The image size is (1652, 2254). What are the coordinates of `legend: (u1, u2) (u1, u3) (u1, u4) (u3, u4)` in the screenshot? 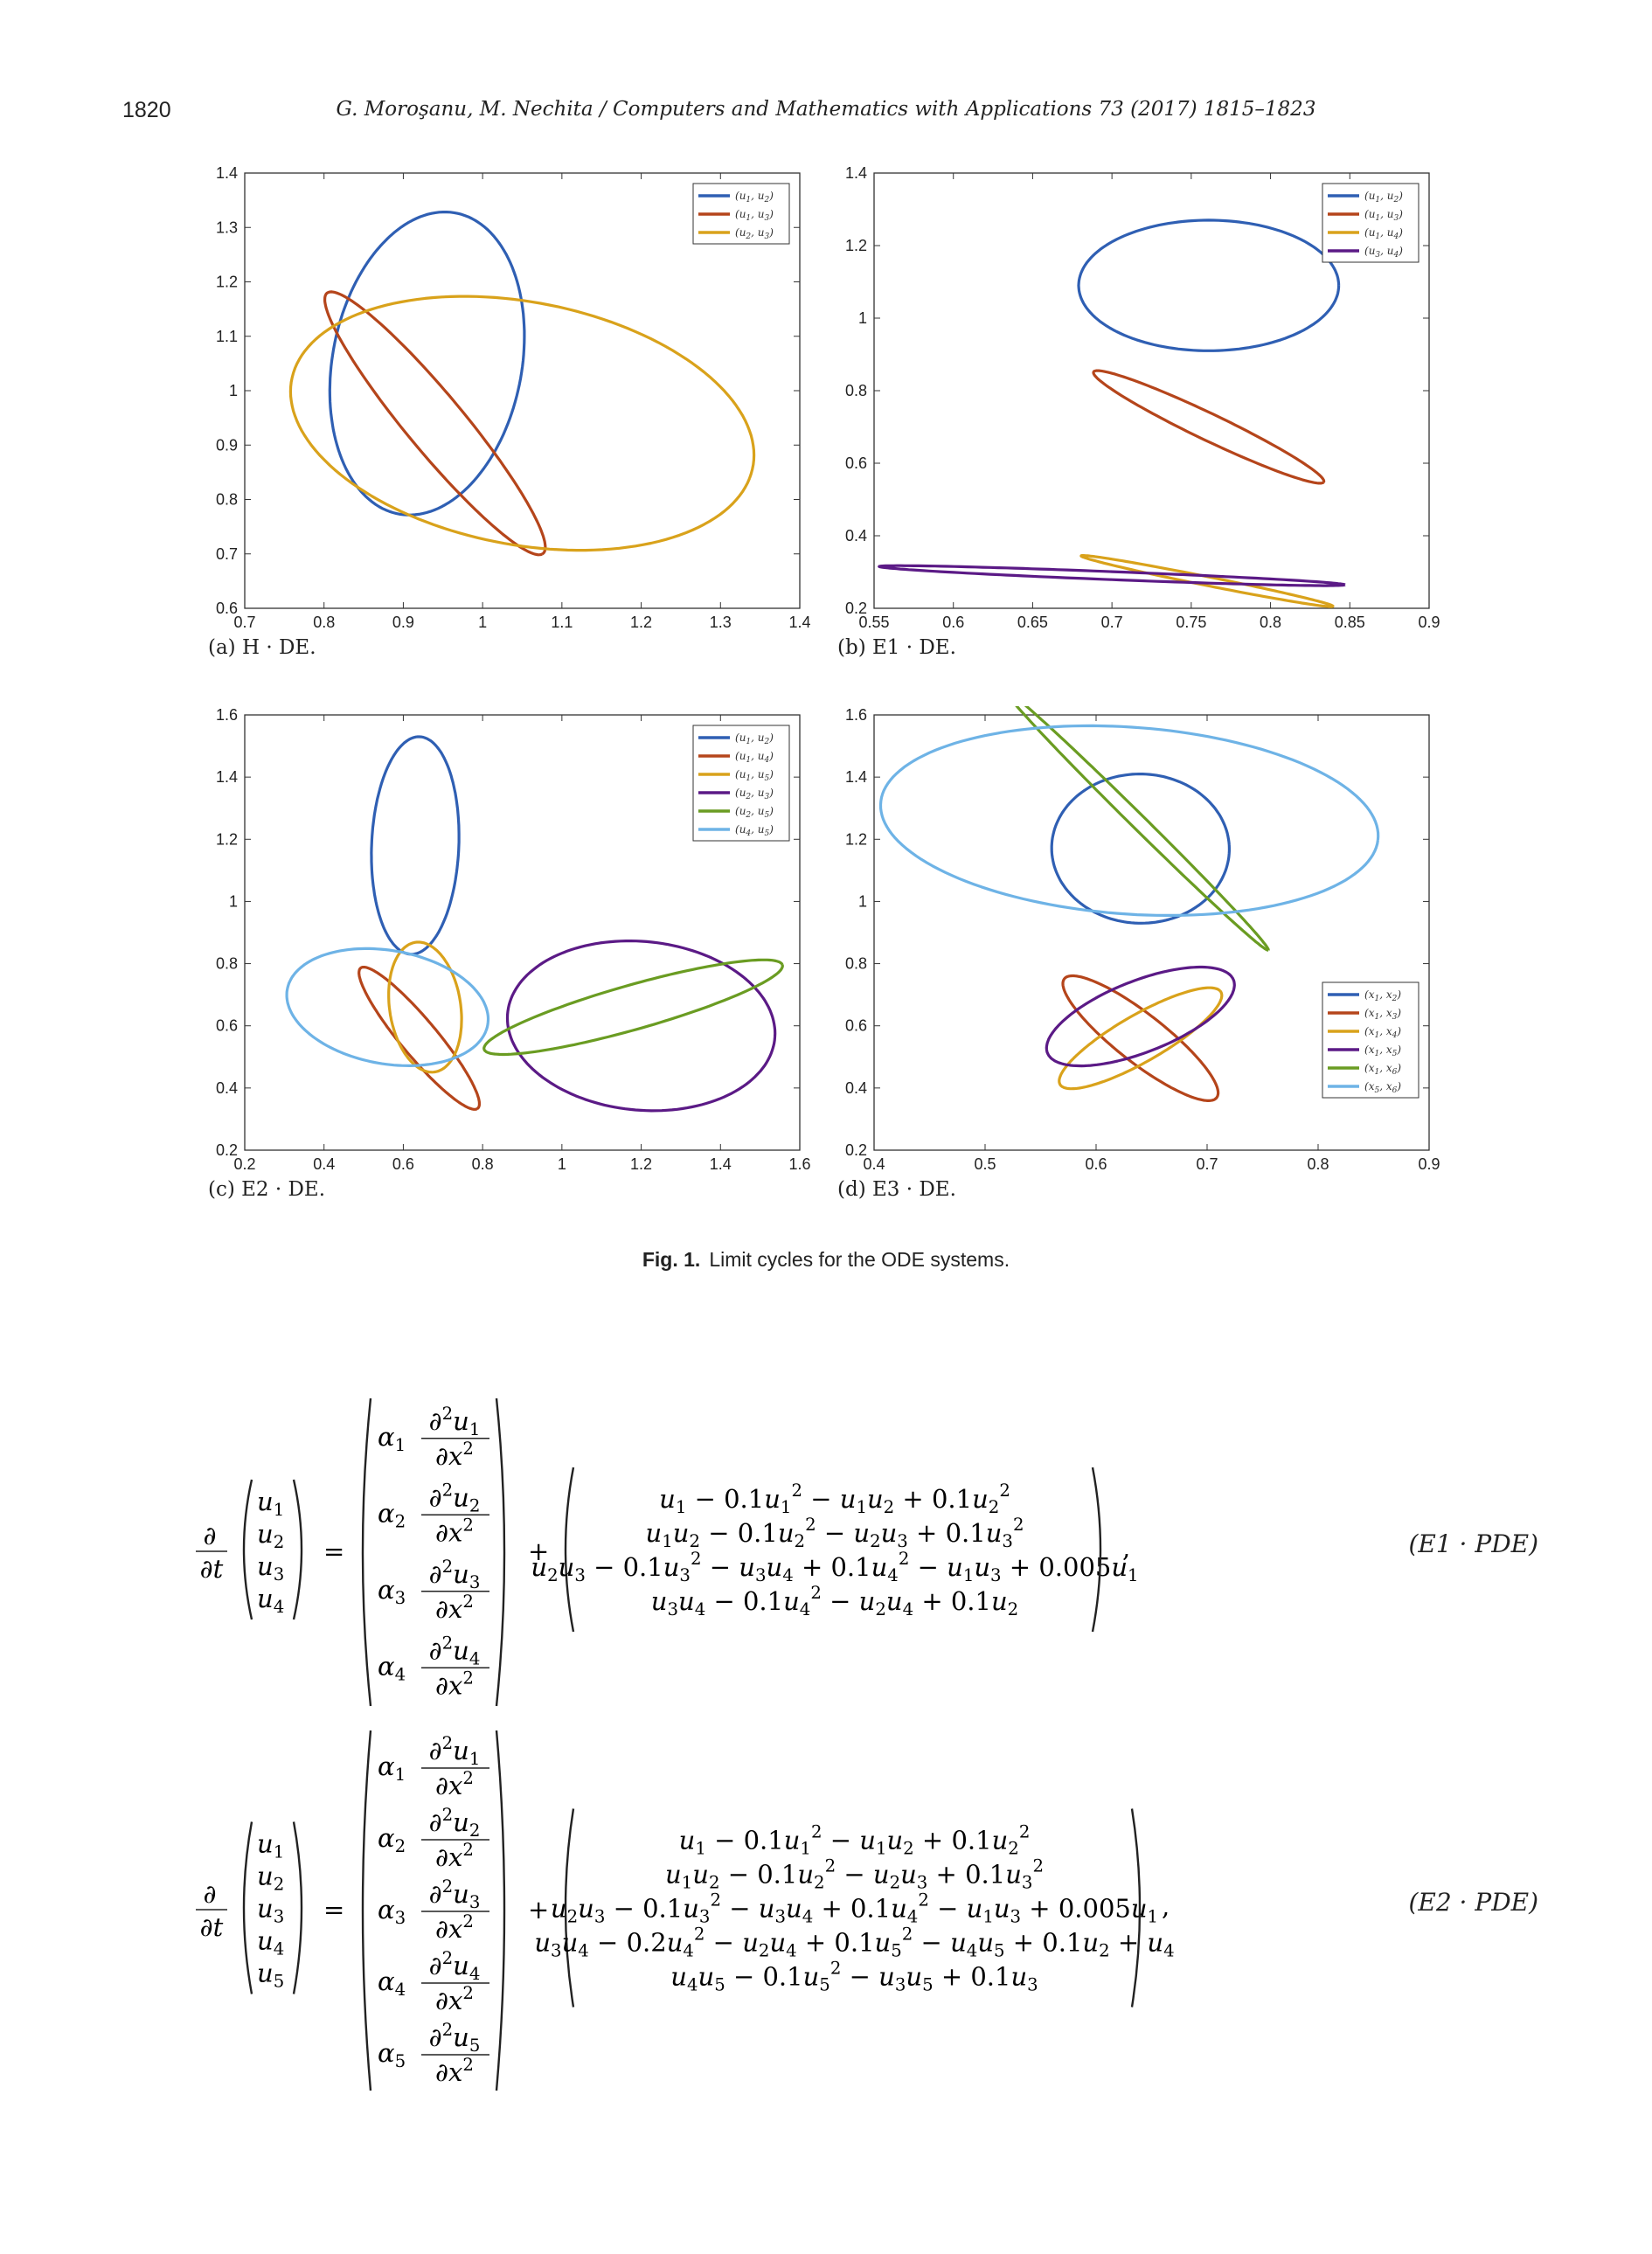 It's located at (1371, 223).